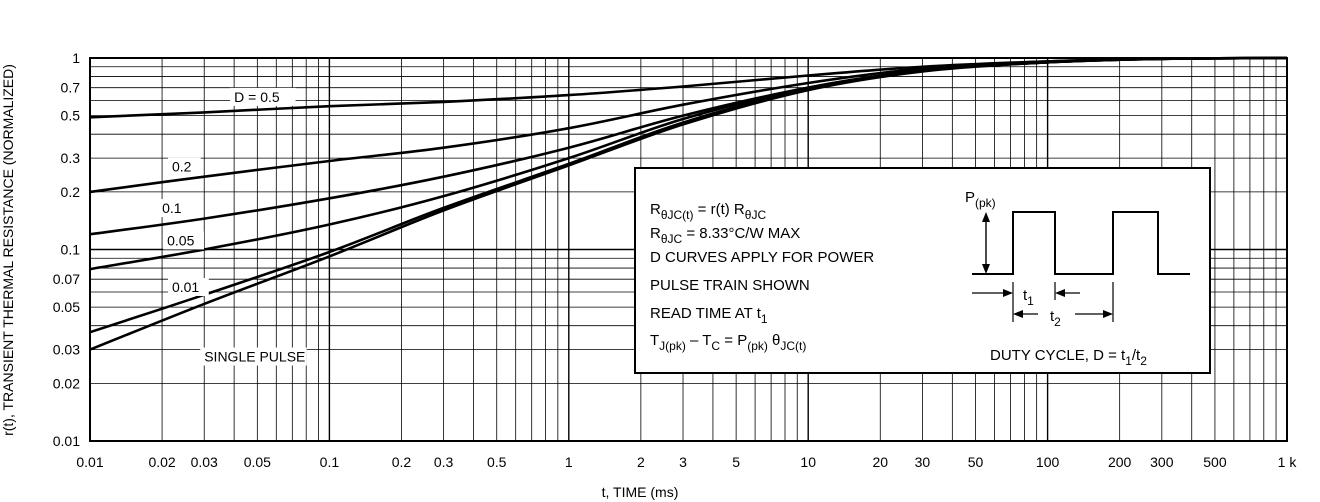 The height and width of the screenshot is (502, 1320). Describe the element at coordinates (1060, 293) in the screenshot. I see `t1-arrowhead-right` at that location.